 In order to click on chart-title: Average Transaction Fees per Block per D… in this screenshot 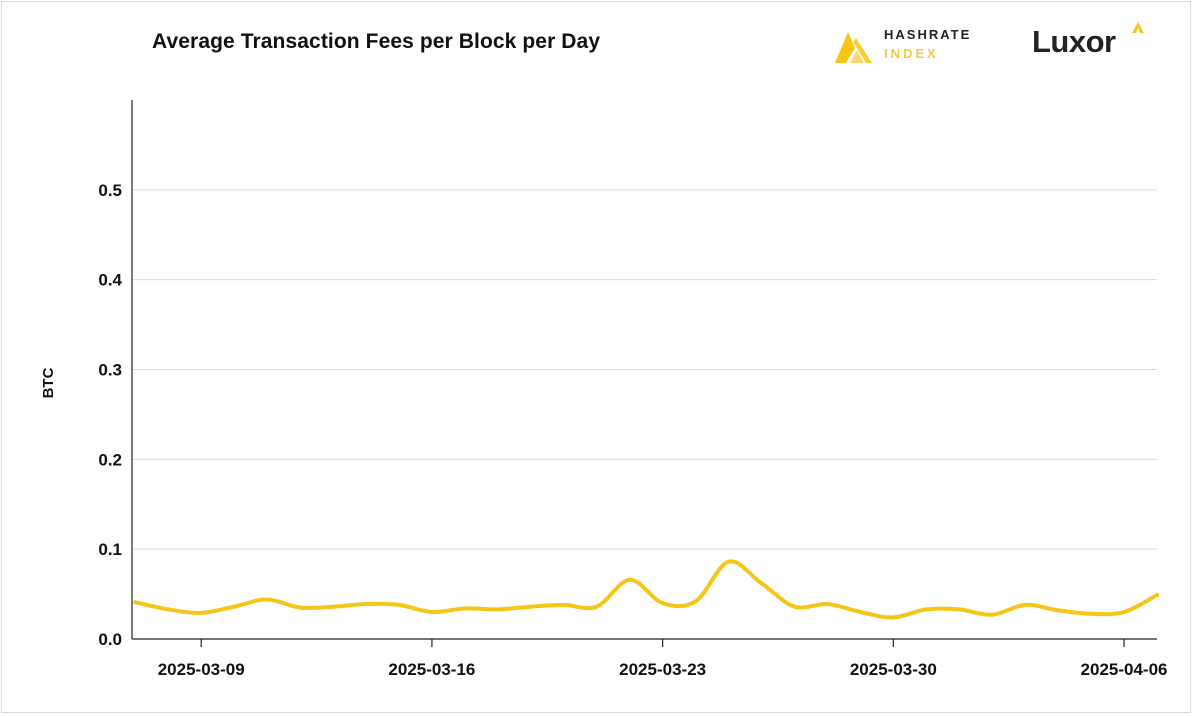, I will do `click(376, 41)`.